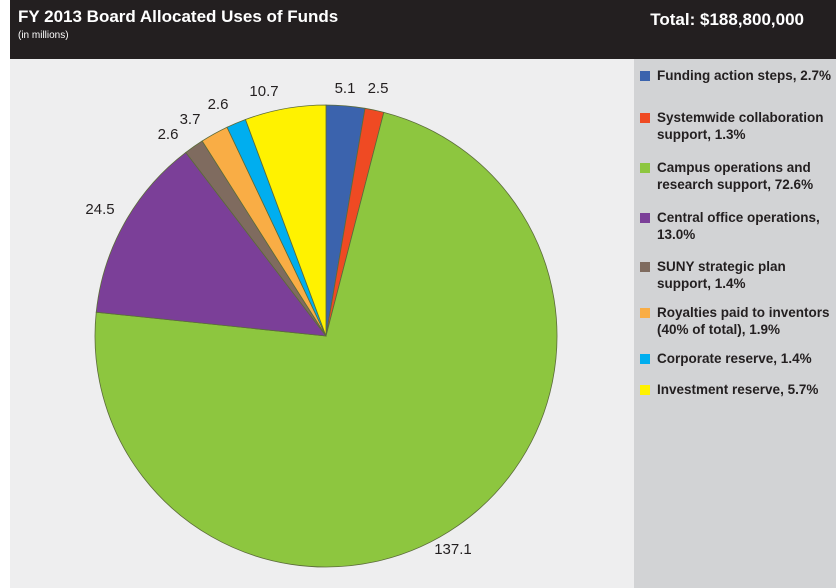 This screenshot has width=836, height=588. What do you see at coordinates (721, 275) in the screenshot?
I see `legend-label: SUNY strategic plan support, 1.4%` at bounding box center [721, 275].